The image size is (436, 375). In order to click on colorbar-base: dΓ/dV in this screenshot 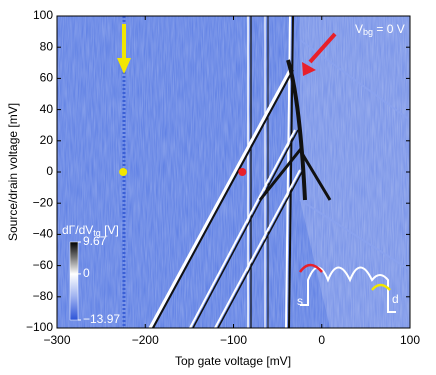, I will do `click(77, 230)`.